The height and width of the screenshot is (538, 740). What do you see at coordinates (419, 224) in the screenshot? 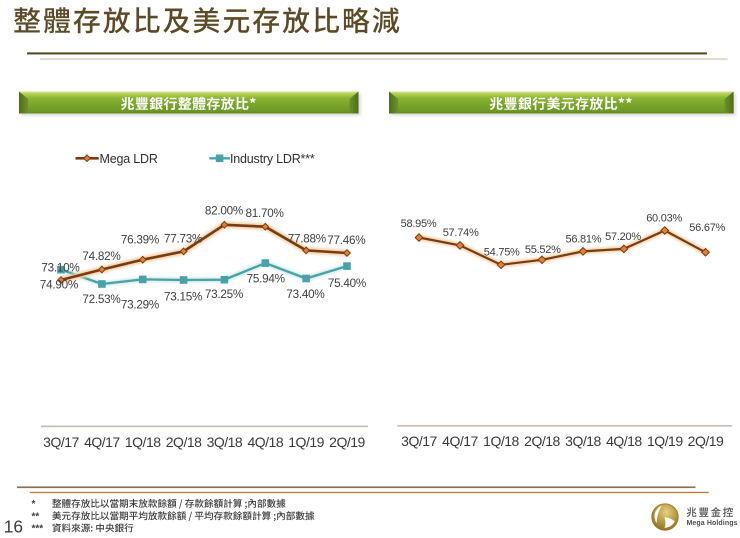
I see `svg-text: 58.95%` at bounding box center [419, 224].